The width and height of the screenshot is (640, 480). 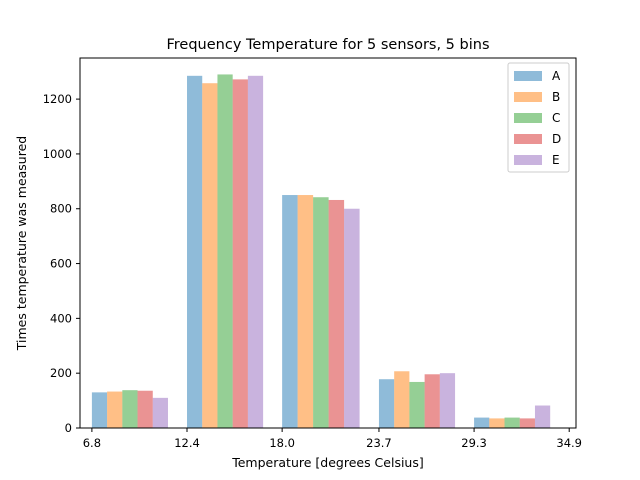 I want to click on x-tick-label: 12.4, so click(x=187, y=443).